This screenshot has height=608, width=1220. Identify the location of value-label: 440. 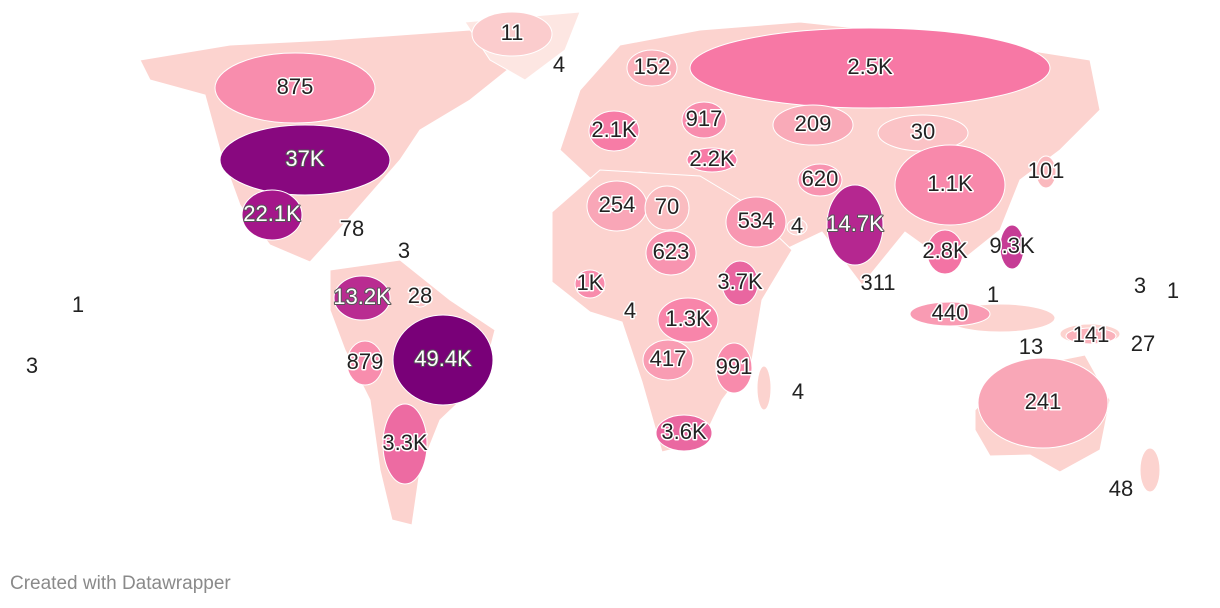
(950, 312).